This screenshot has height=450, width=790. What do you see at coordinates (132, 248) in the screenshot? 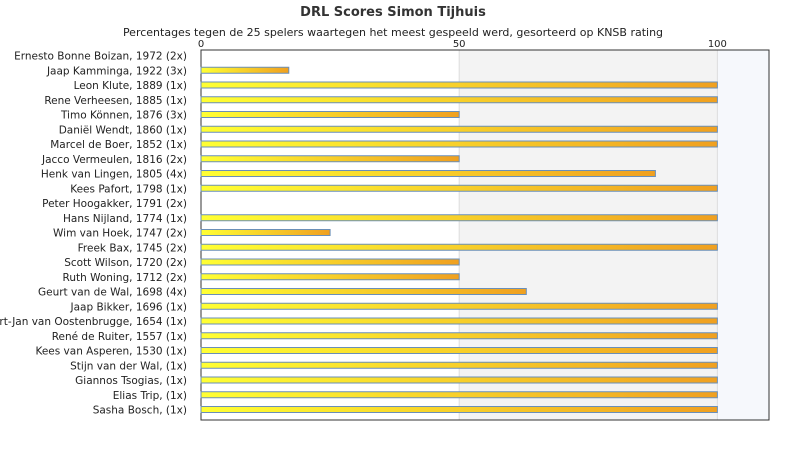
I see `category-label: Freek Bax, 1745 (2x)` at bounding box center [132, 248].